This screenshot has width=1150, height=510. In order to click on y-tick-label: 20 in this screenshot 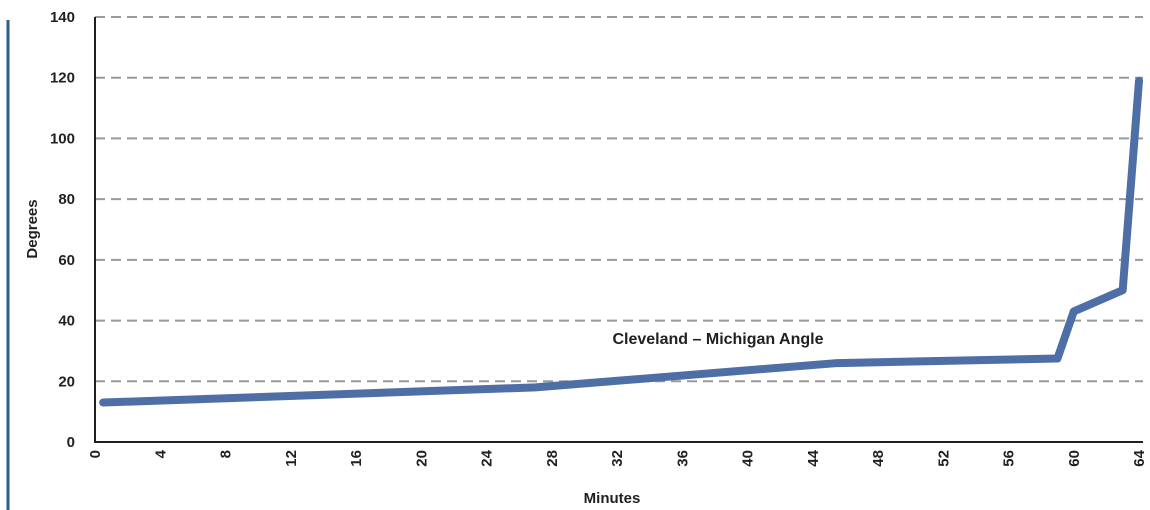, I will do `click(66, 381)`.